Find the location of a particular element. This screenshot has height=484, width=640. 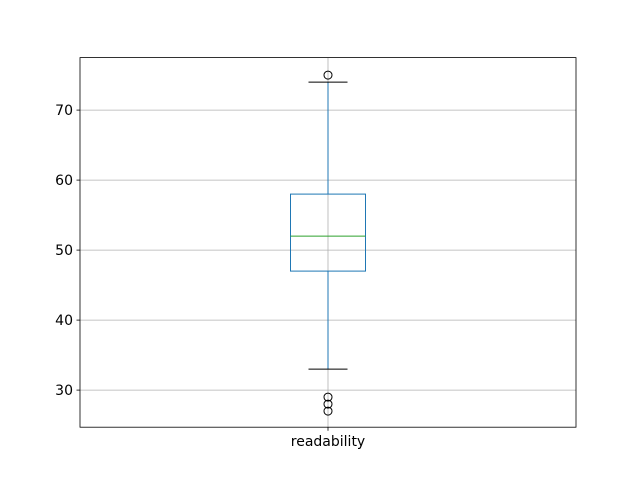

x-tick-label: readability is located at coordinates (328, 442).